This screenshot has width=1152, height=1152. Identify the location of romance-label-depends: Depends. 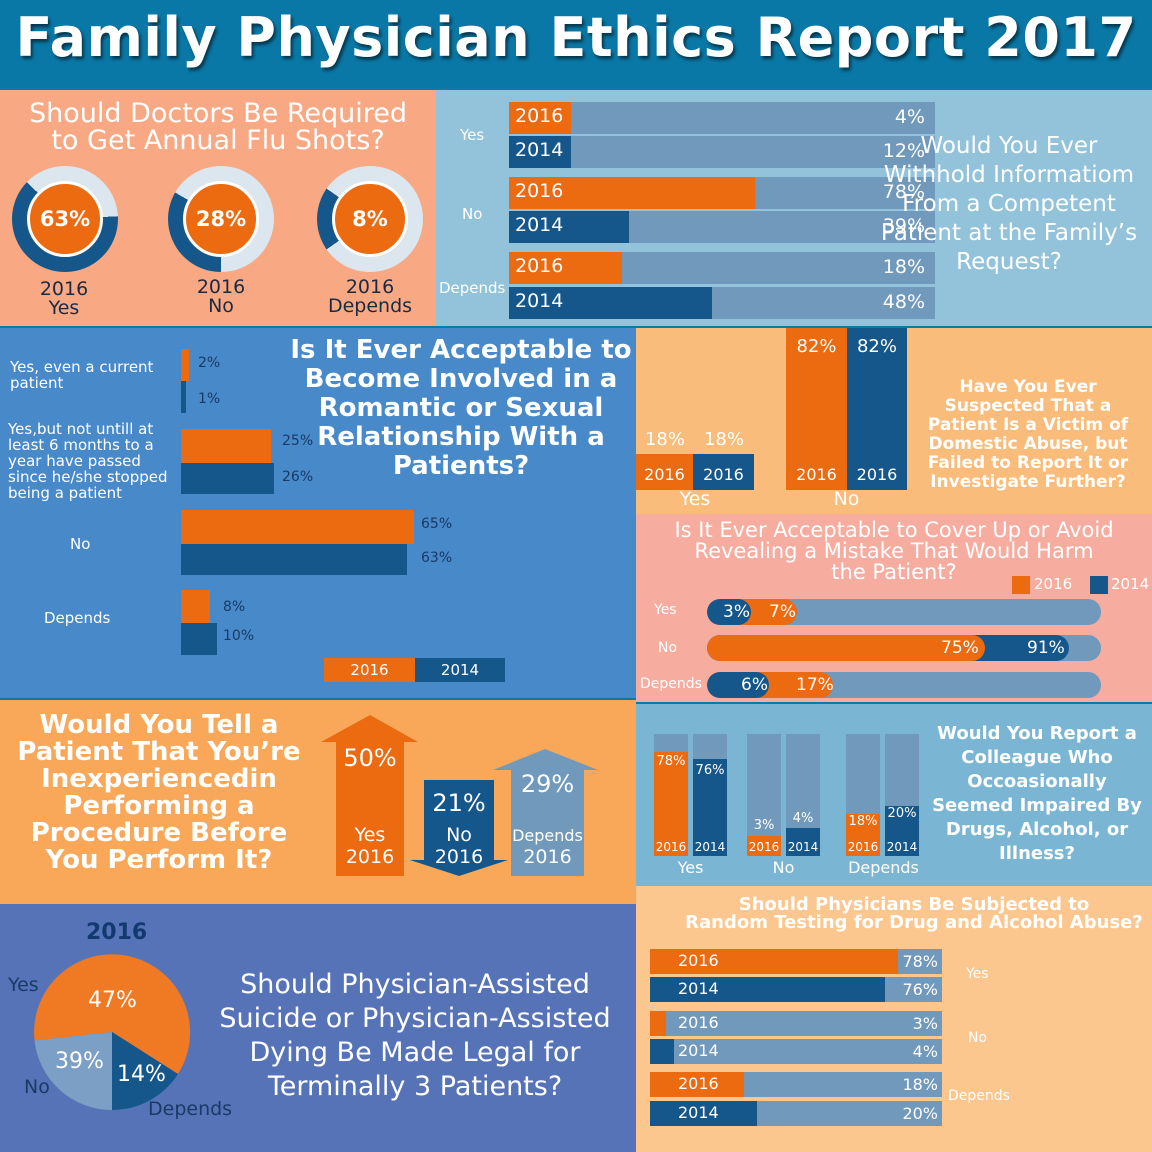
(77, 618).